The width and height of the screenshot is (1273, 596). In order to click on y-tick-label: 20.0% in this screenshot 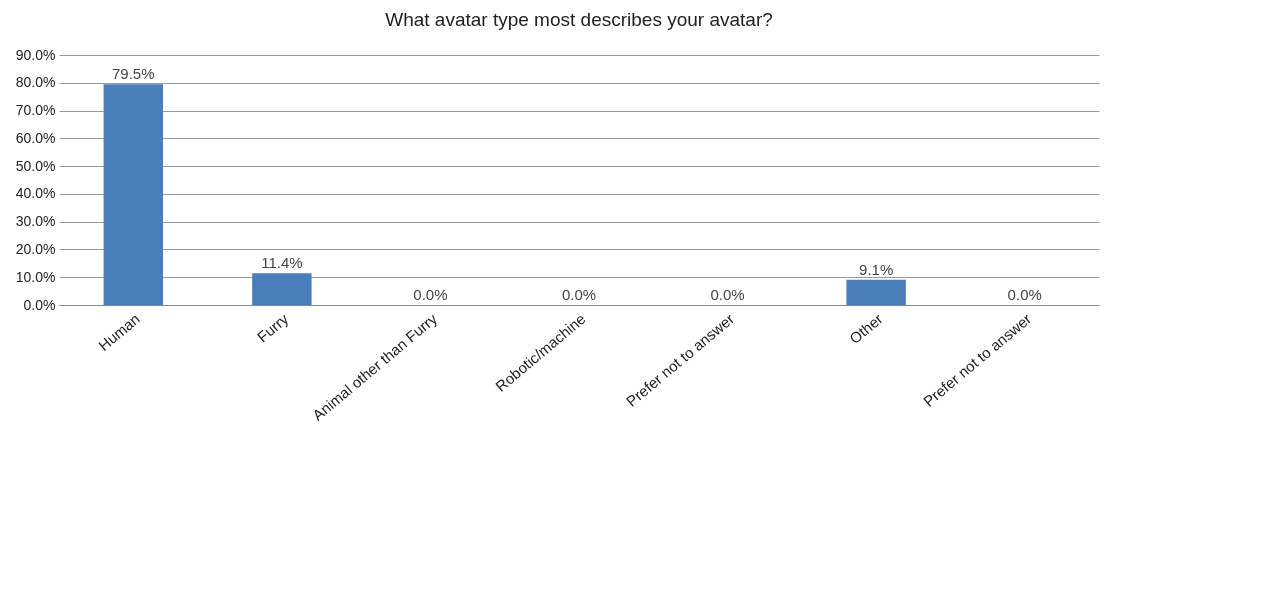, I will do `click(35, 248)`.